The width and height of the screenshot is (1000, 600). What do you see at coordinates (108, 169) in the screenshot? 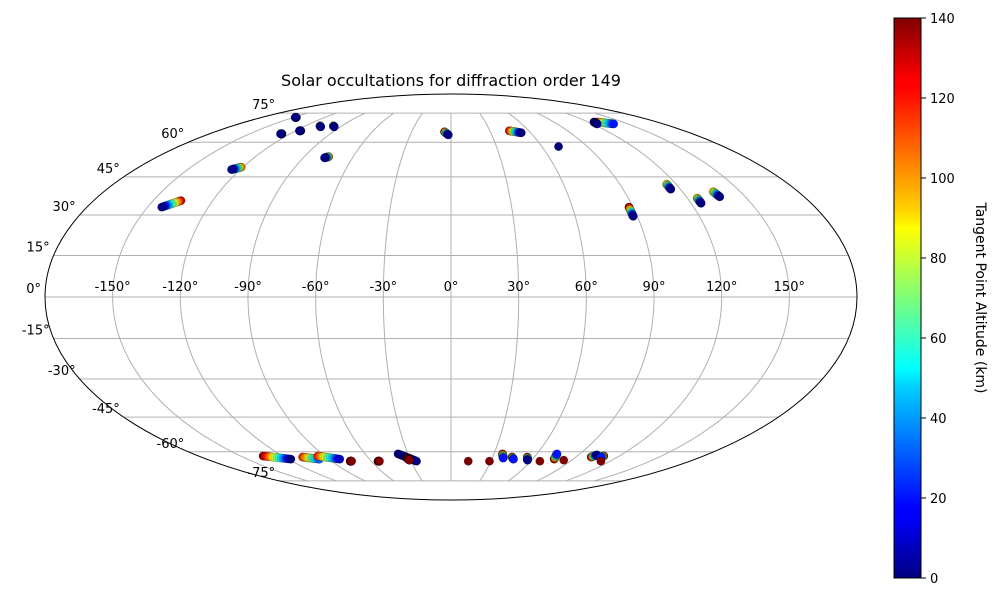
I see `lat-tick-label: 45°` at bounding box center [108, 169].